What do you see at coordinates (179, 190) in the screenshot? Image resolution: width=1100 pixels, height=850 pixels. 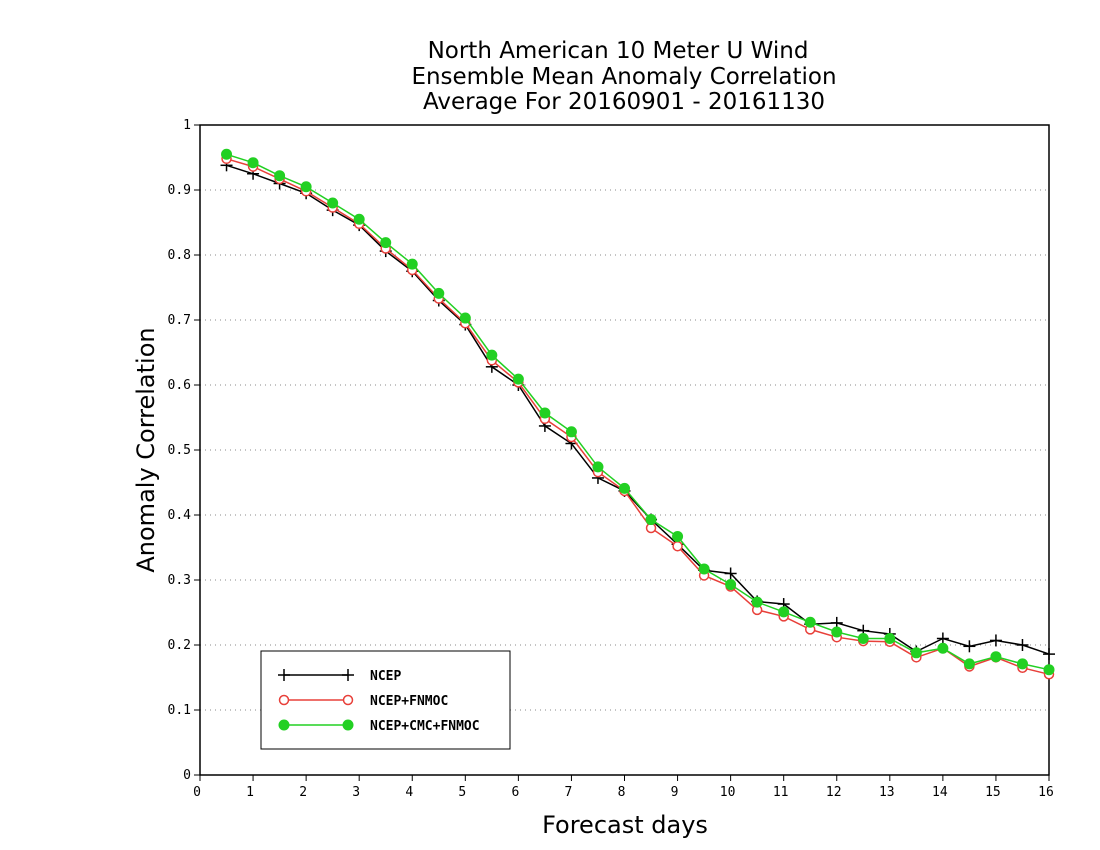 I see `y-tick-label: 0.9` at bounding box center [179, 190].